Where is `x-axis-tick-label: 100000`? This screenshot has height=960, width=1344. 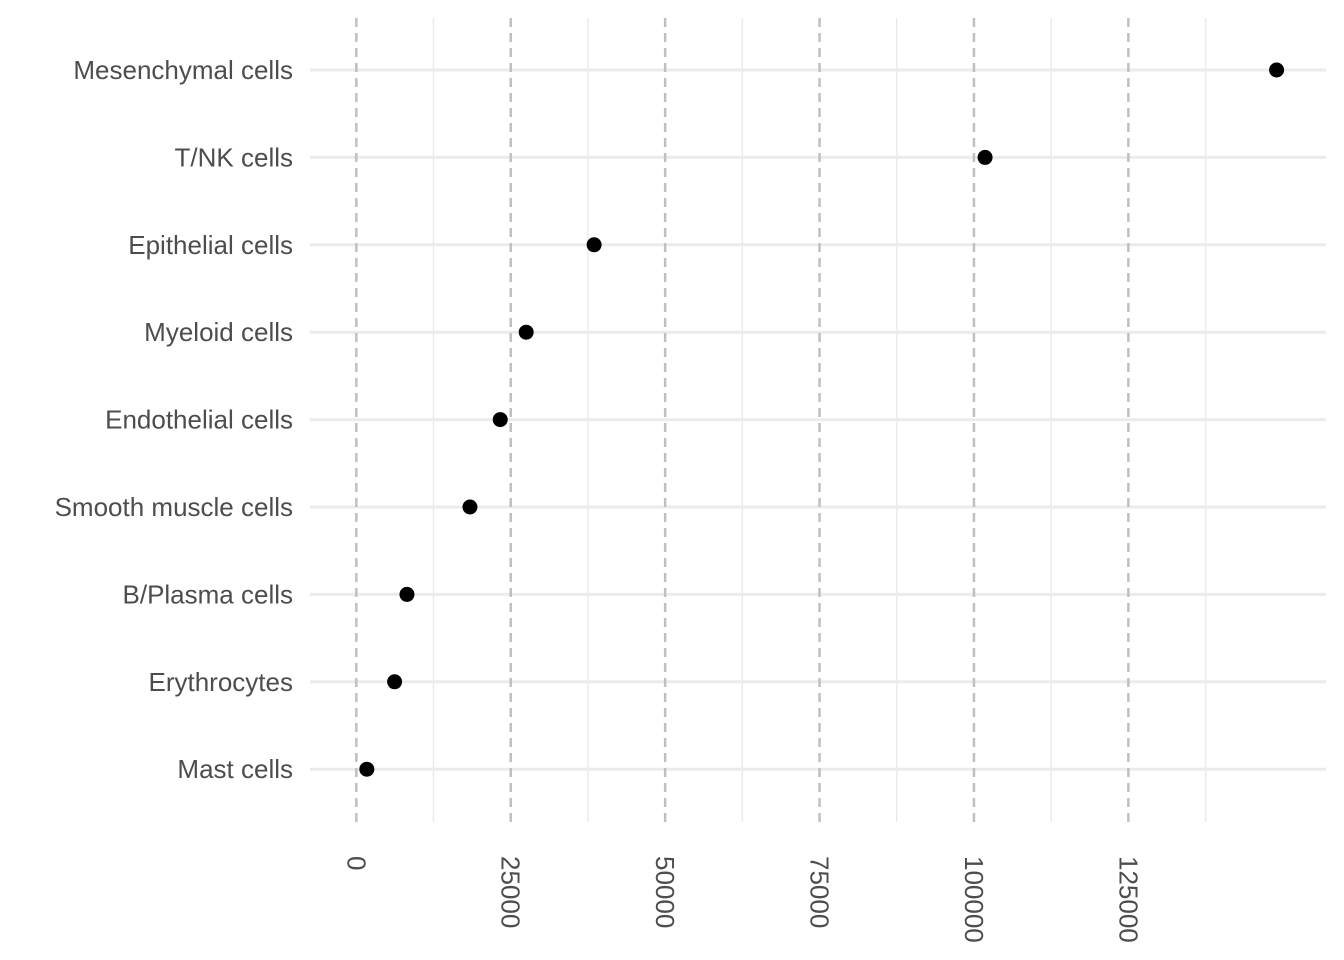 x-axis-tick-label: 100000 is located at coordinates (974, 899).